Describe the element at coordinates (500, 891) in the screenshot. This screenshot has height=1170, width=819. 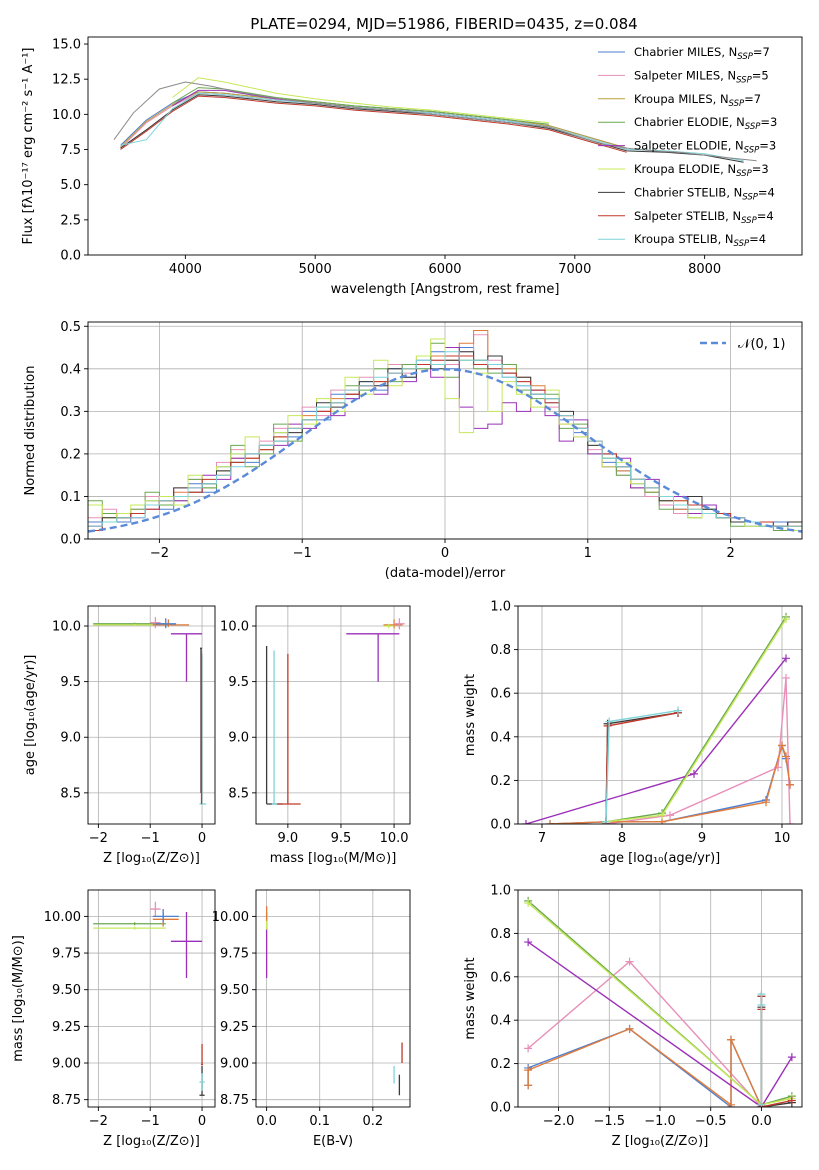
I see `y-tick-label: 1.0` at that location.